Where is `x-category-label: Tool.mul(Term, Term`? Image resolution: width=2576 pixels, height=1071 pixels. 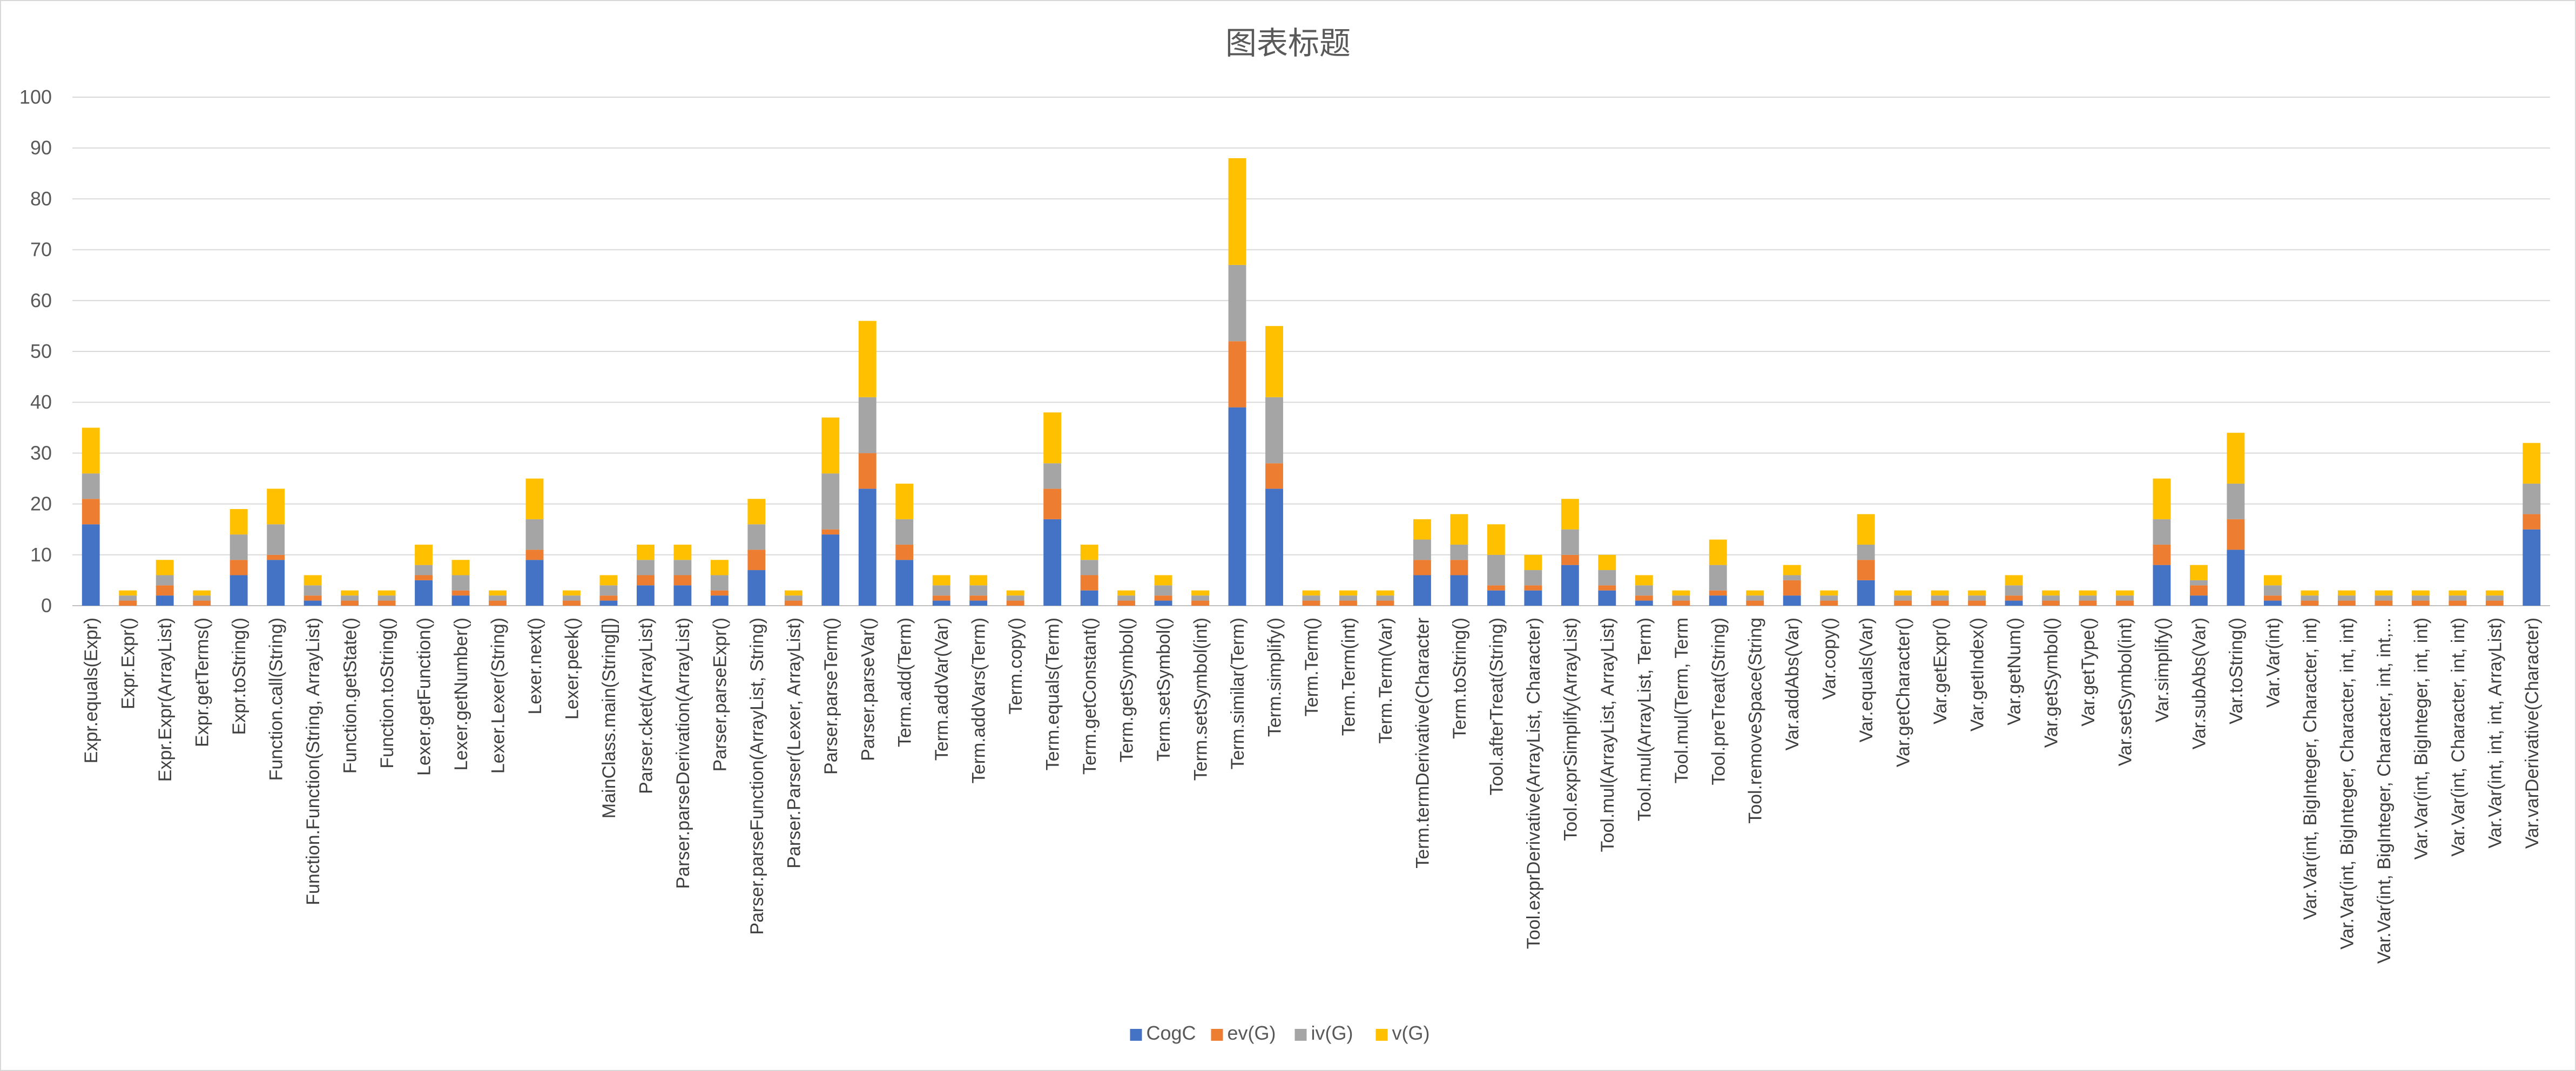 x-category-label: Tool.mul(Term, Term is located at coordinates (1681, 700).